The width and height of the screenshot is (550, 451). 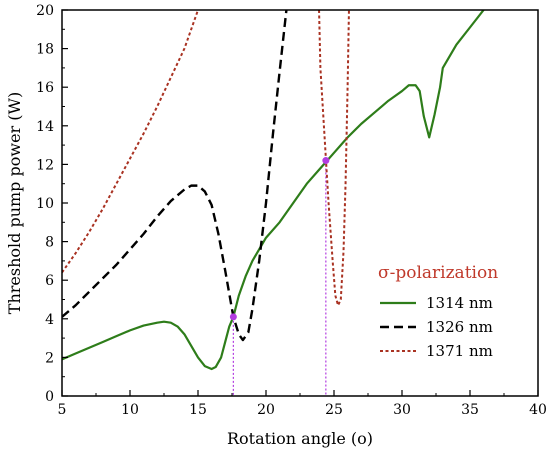 What do you see at coordinates (45, 11) in the screenshot?
I see `y-tick-label-10: 20` at bounding box center [45, 11].